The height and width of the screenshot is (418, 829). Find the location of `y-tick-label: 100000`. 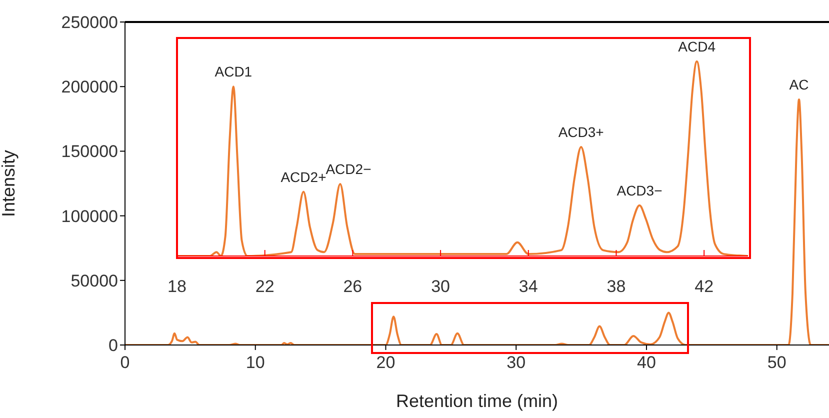

y-tick-label: 100000 is located at coordinates (89, 216).